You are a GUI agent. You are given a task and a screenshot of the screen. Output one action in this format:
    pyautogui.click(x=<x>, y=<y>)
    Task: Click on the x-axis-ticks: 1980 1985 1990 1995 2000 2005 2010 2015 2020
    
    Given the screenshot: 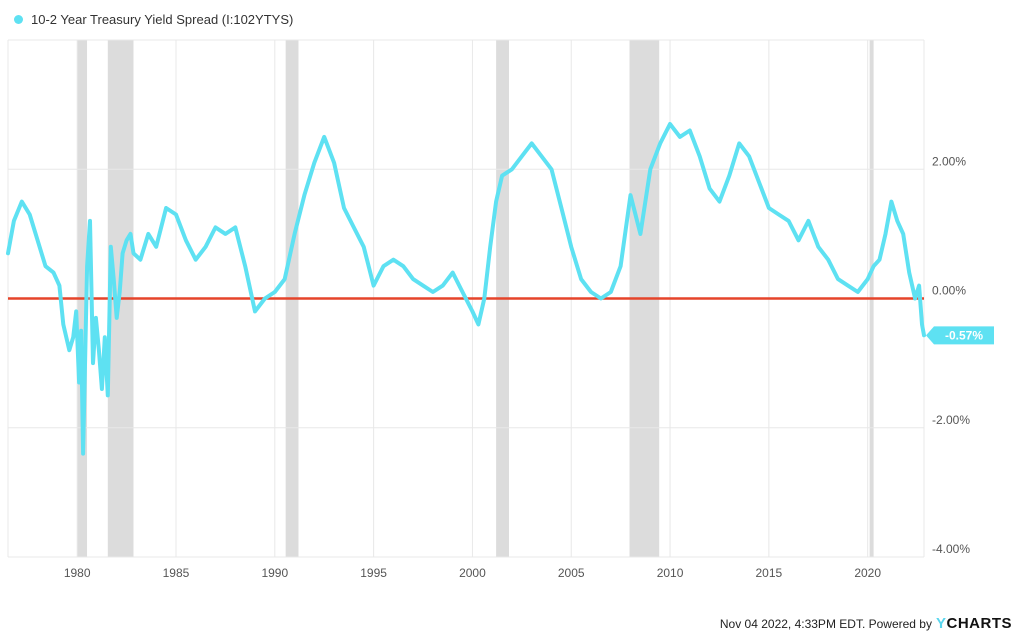 What is the action you would take?
    pyautogui.click(x=473, y=573)
    